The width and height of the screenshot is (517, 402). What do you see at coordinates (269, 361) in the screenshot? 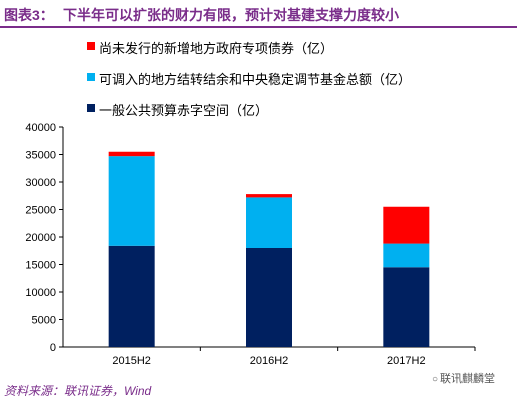
I see `x-tick-label: 2016H2` at bounding box center [269, 361].